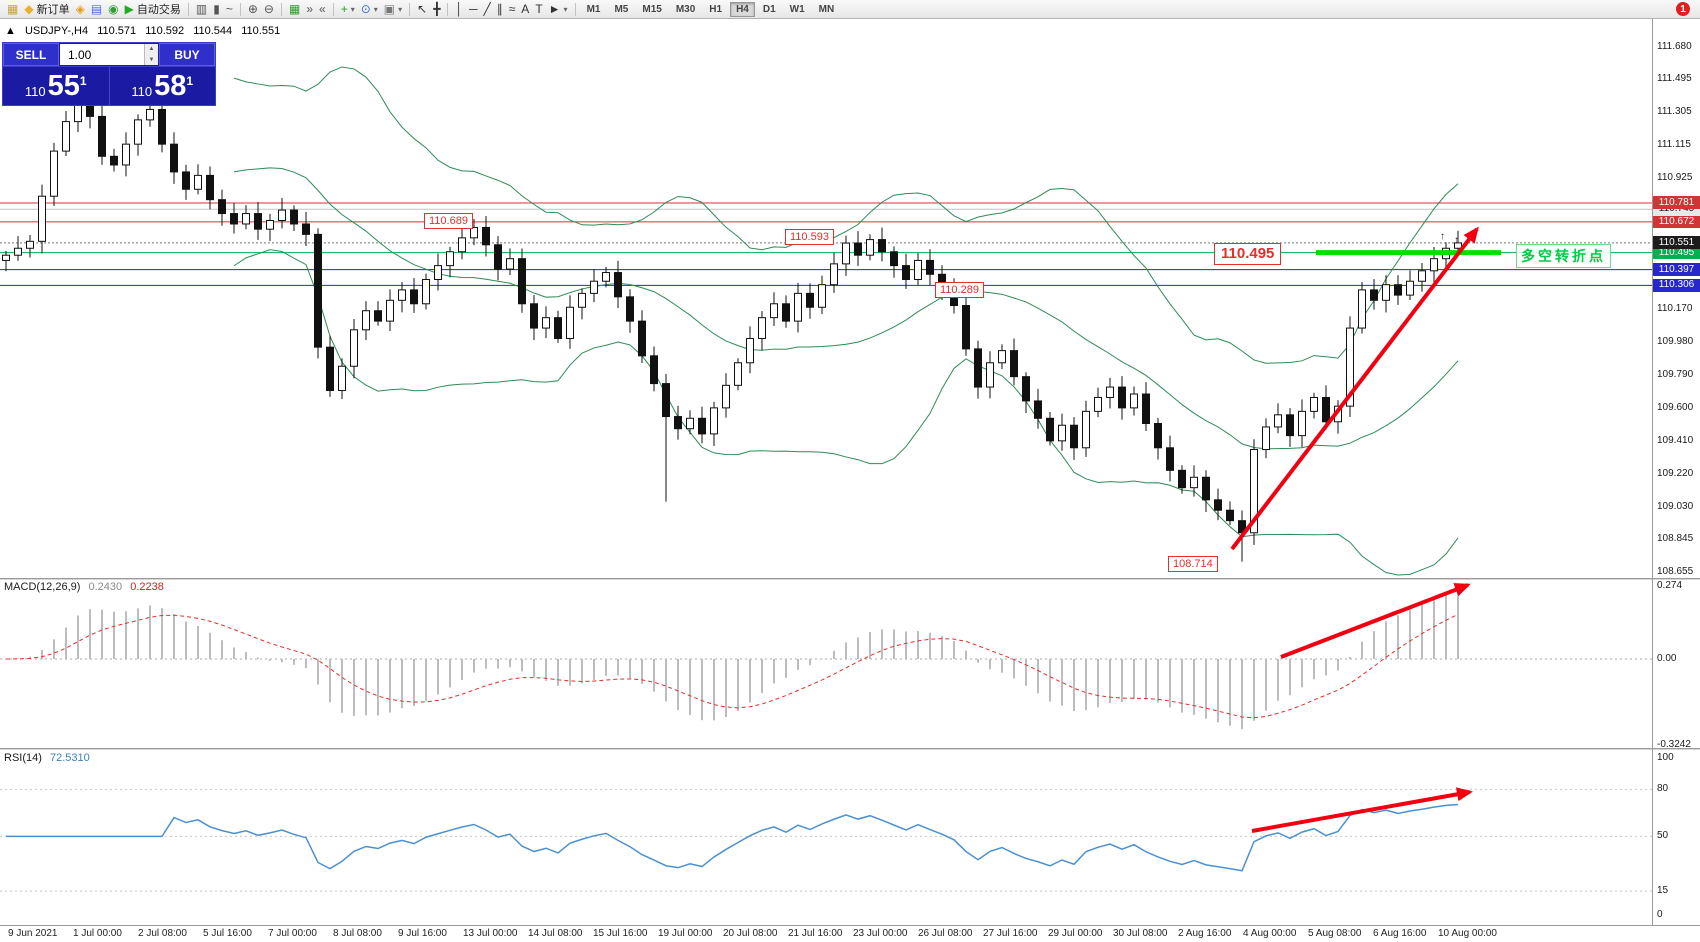 This screenshot has height=942, width=1700. I want to click on bar-chart-mode-icon: ▥, so click(201, 9).